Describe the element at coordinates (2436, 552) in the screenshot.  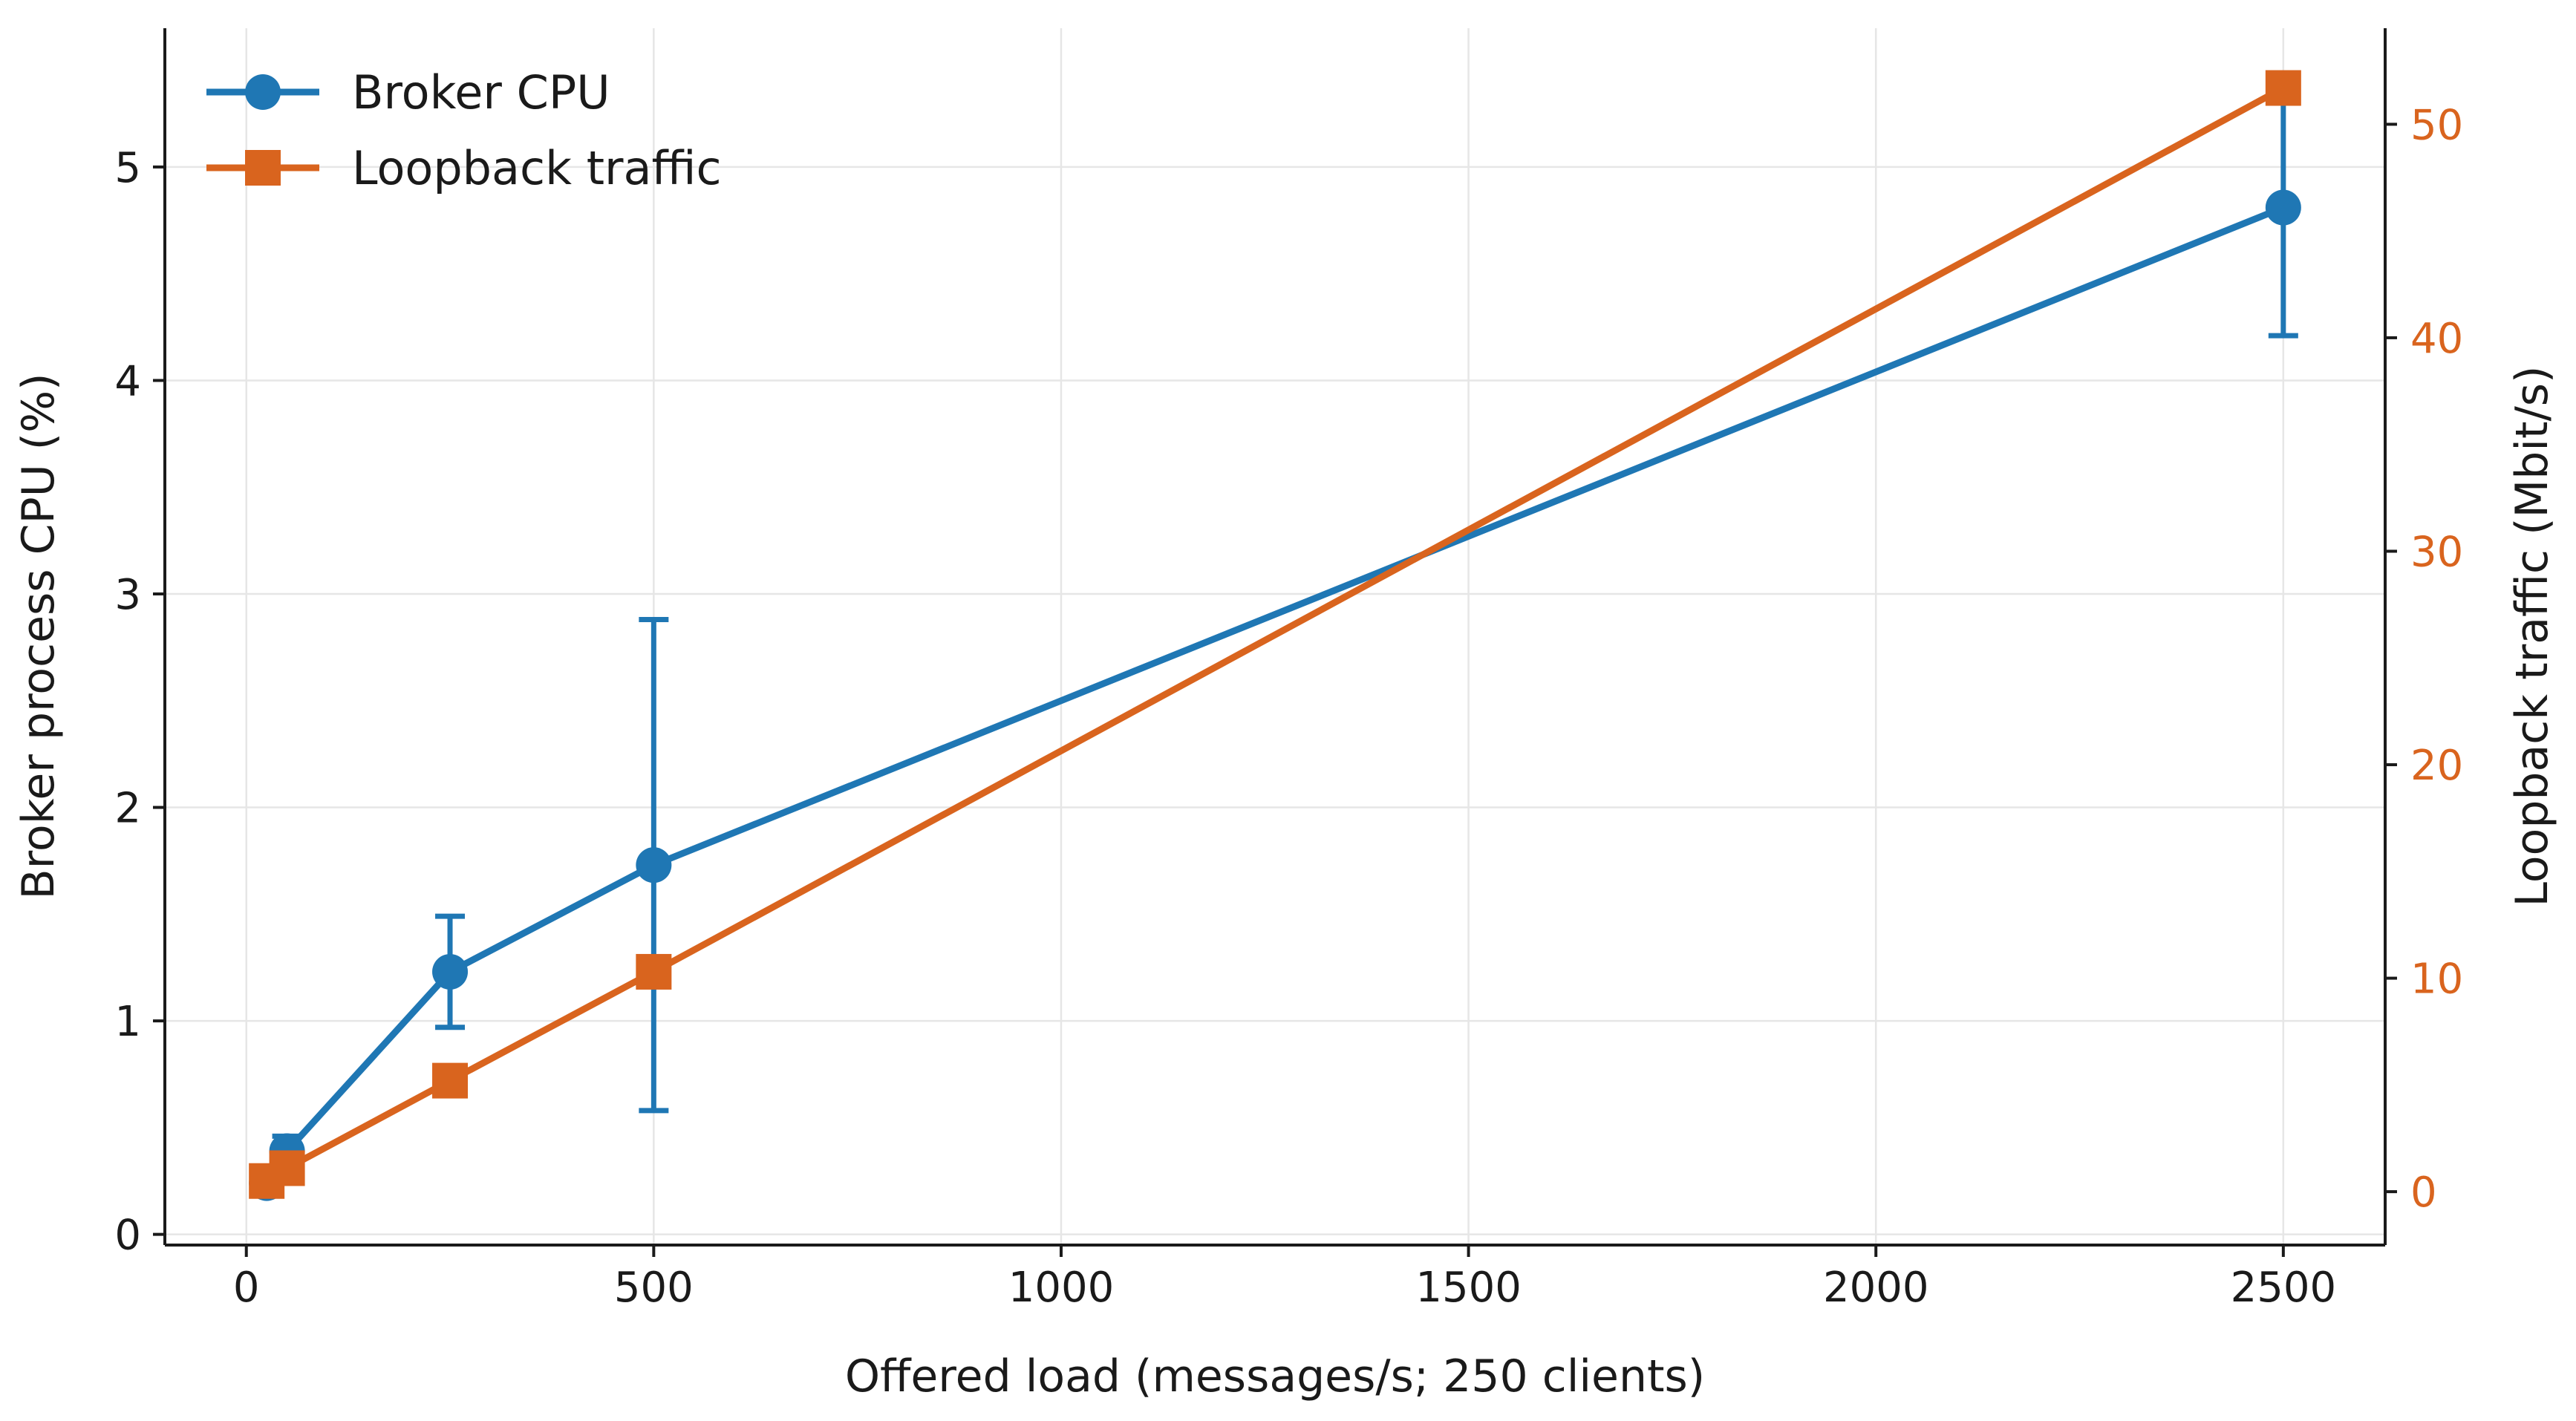
I see `y-right-tick-label: 30` at that location.